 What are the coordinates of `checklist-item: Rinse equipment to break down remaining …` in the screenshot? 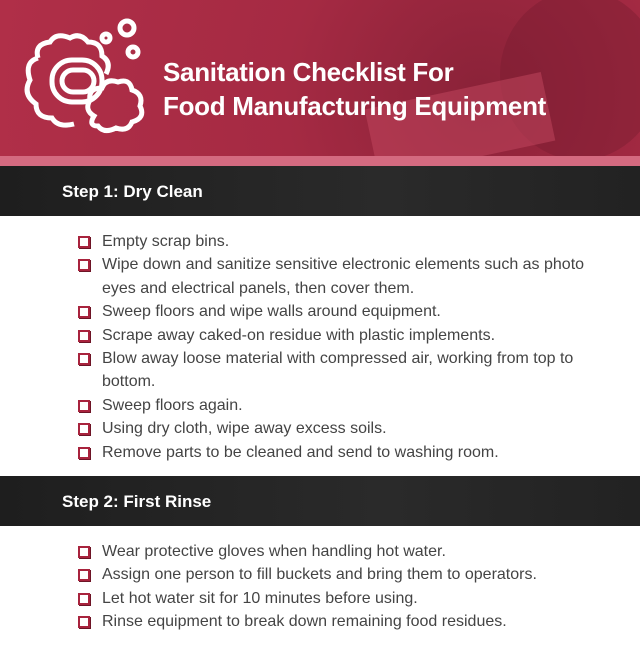 It's located at (339, 621).